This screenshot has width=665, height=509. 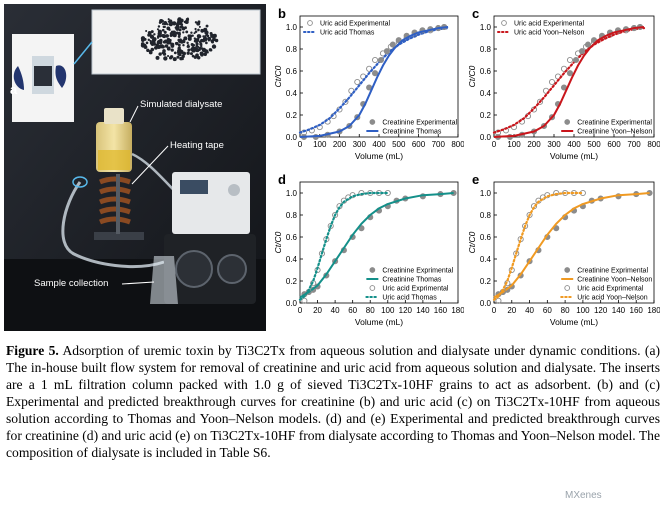 I want to click on x-tick-label: 0, so click(x=300, y=310).